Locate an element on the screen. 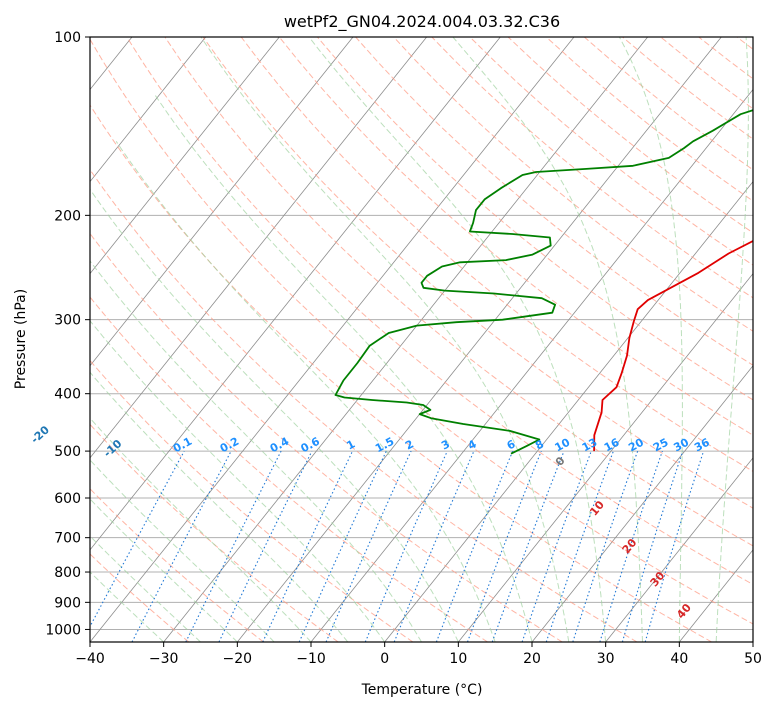 This screenshot has height=708, width=775. mixing-ratio-label: 16 is located at coordinates (612, 445).